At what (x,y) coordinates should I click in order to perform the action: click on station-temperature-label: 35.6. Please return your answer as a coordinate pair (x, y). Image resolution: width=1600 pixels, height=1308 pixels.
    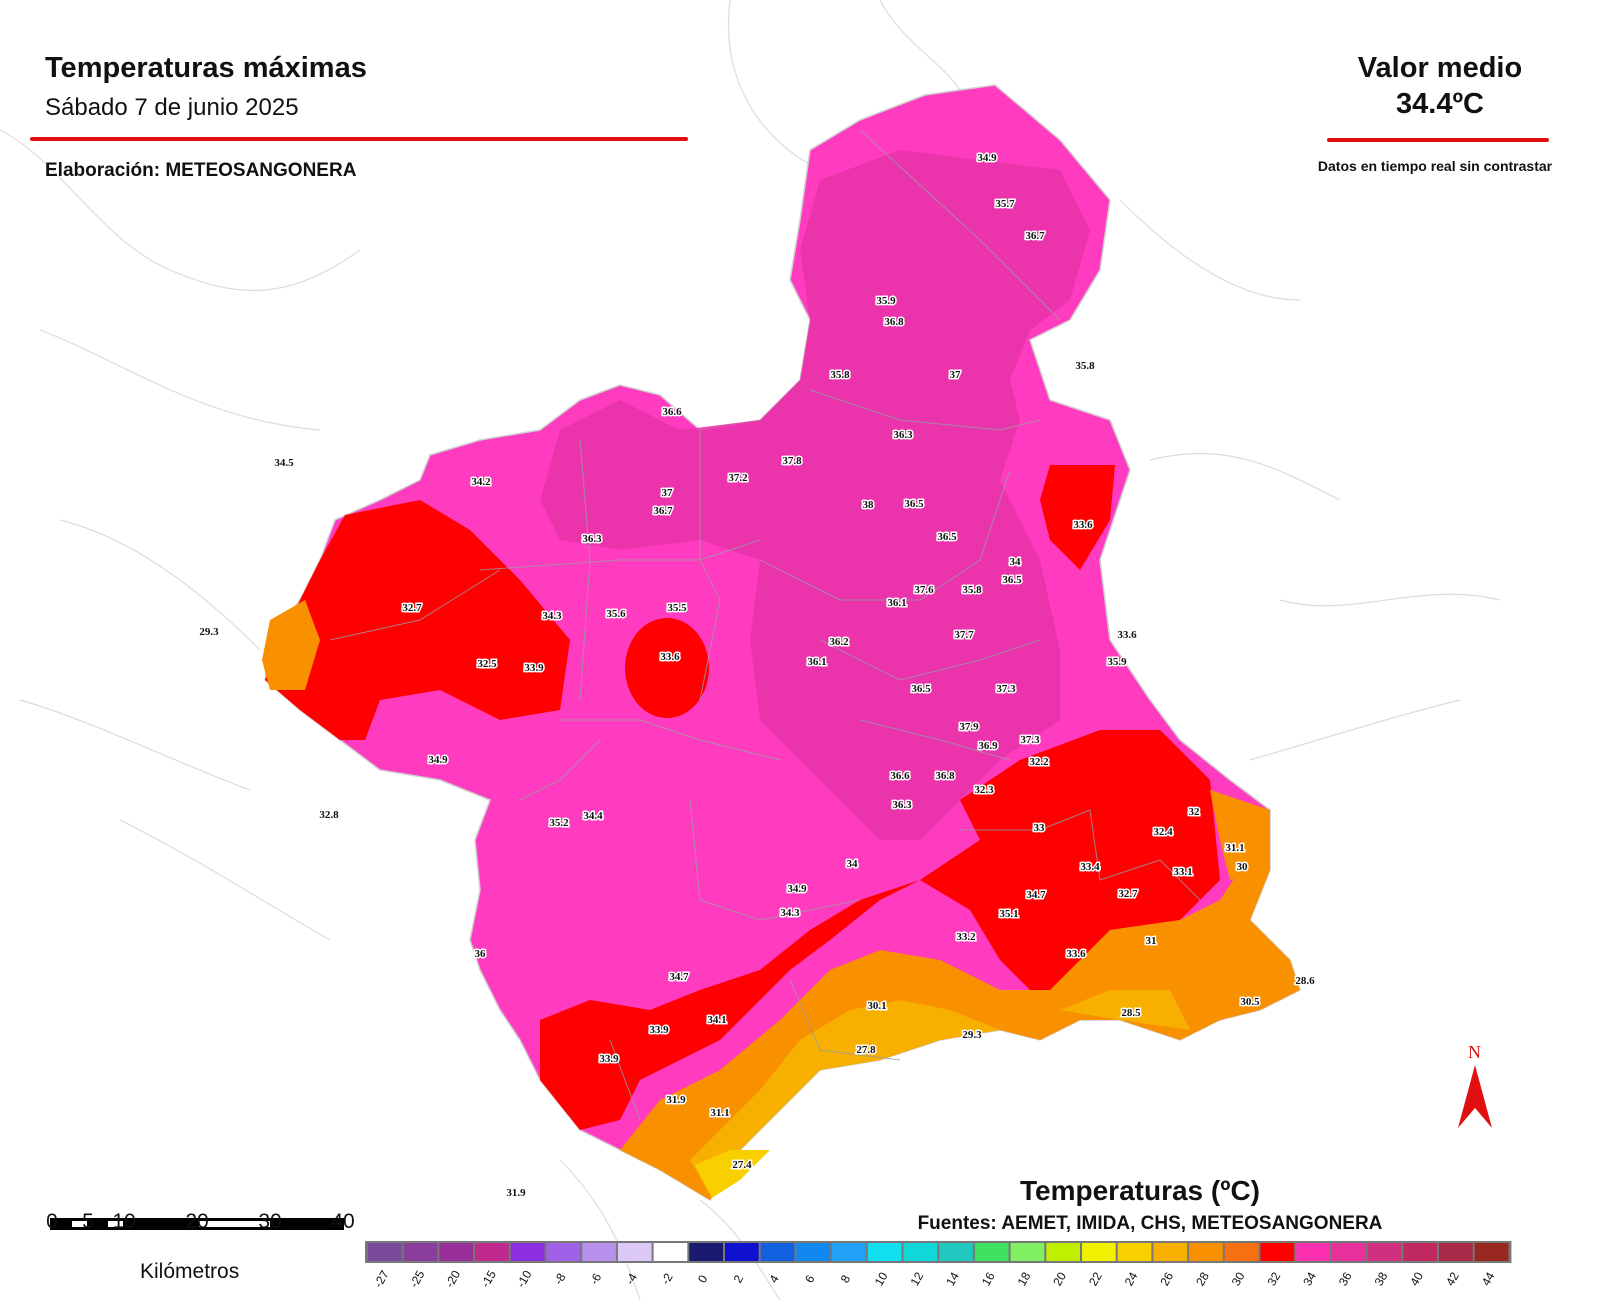
    Looking at the image, I should click on (616, 614).